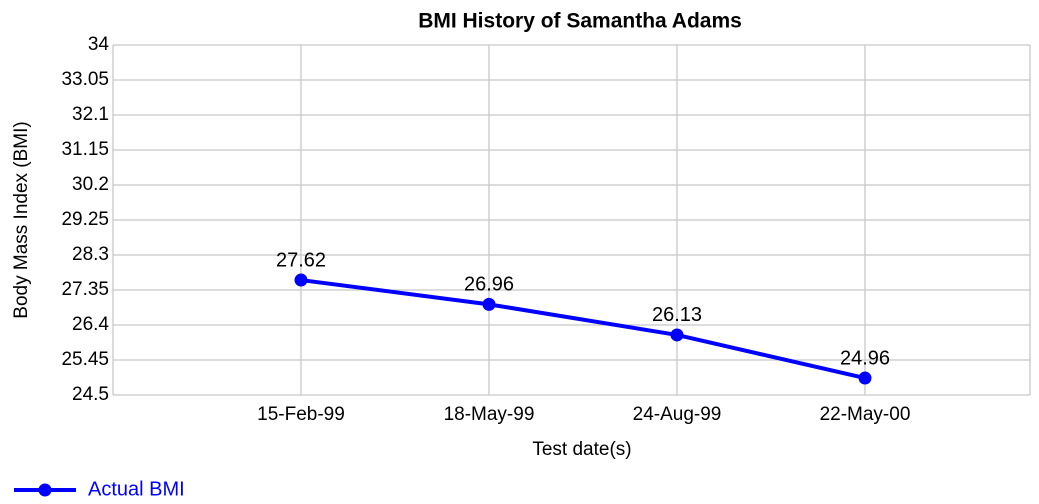 The width and height of the screenshot is (1039, 504). What do you see at coordinates (489, 285) in the screenshot?
I see `data-label: 26.96` at bounding box center [489, 285].